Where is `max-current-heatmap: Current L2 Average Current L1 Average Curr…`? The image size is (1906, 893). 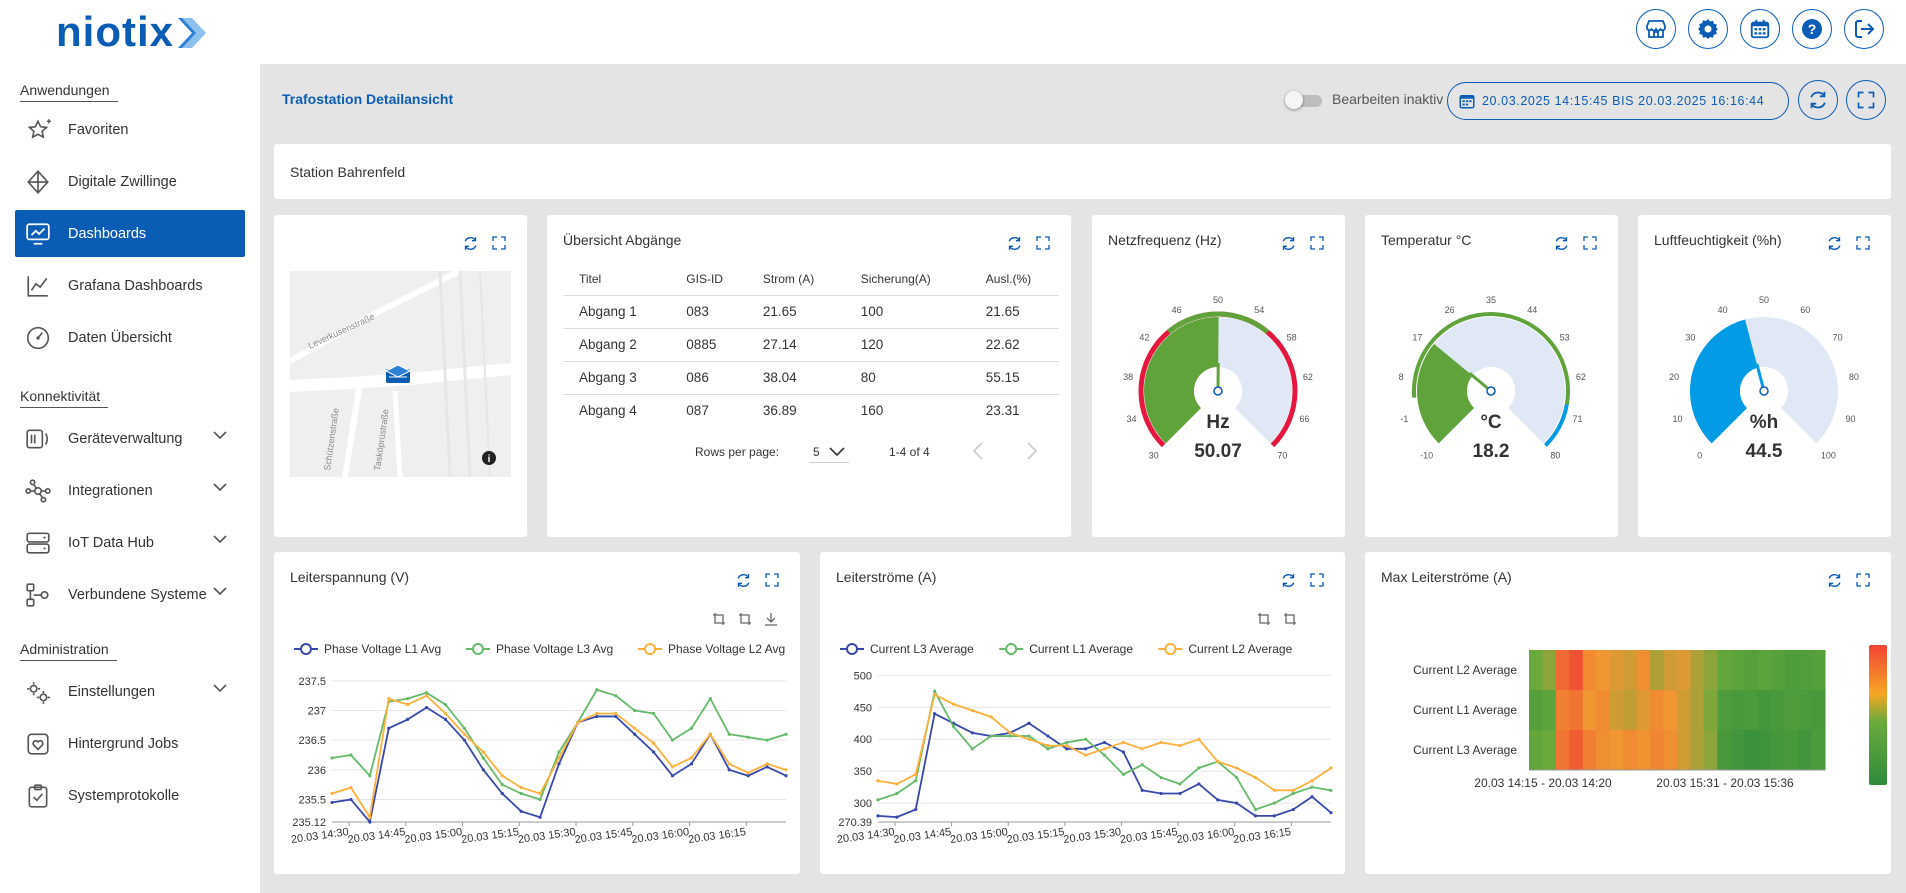 max-current-heatmap: Current L2 Average Current L1 Average Curr… is located at coordinates (1628, 740).